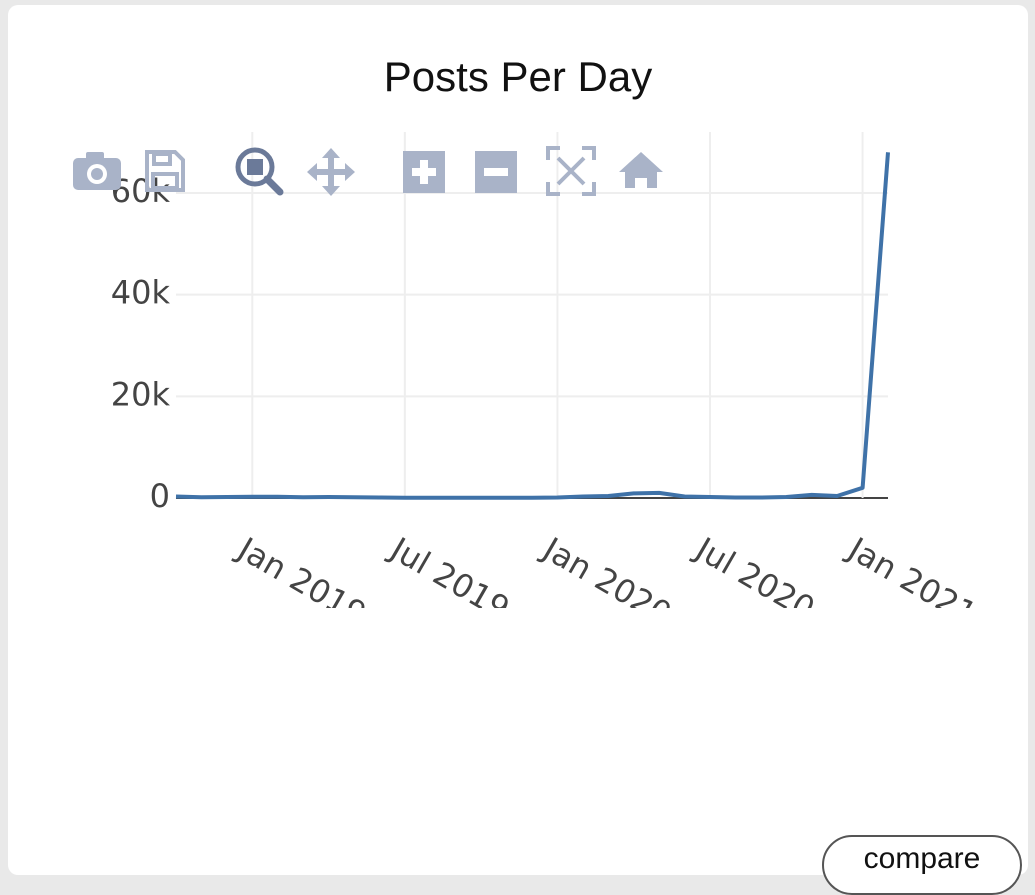 This screenshot has width=1035, height=895. I want to click on y-tick-label: 0, so click(160, 496).